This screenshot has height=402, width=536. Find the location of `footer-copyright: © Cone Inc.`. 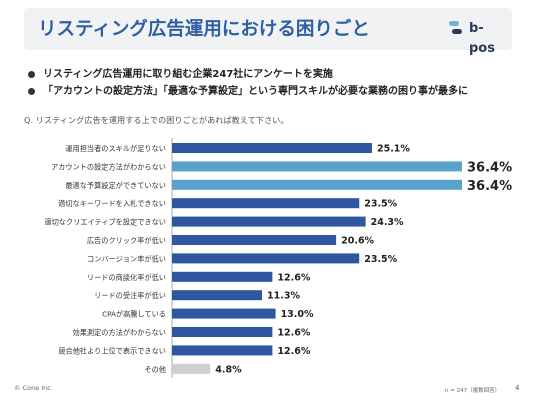

footer-copyright: © Cone Inc. is located at coordinates (33, 388).